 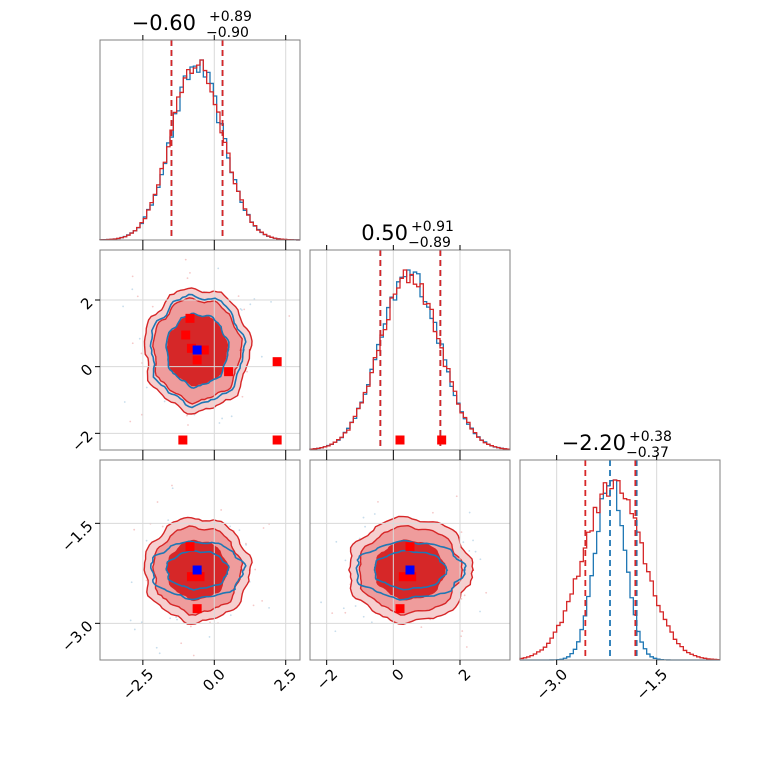 What do you see at coordinates (230, 17) in the screenshot?
I see `param0-title-upper: +0.89` at bounding box center [230, 17].